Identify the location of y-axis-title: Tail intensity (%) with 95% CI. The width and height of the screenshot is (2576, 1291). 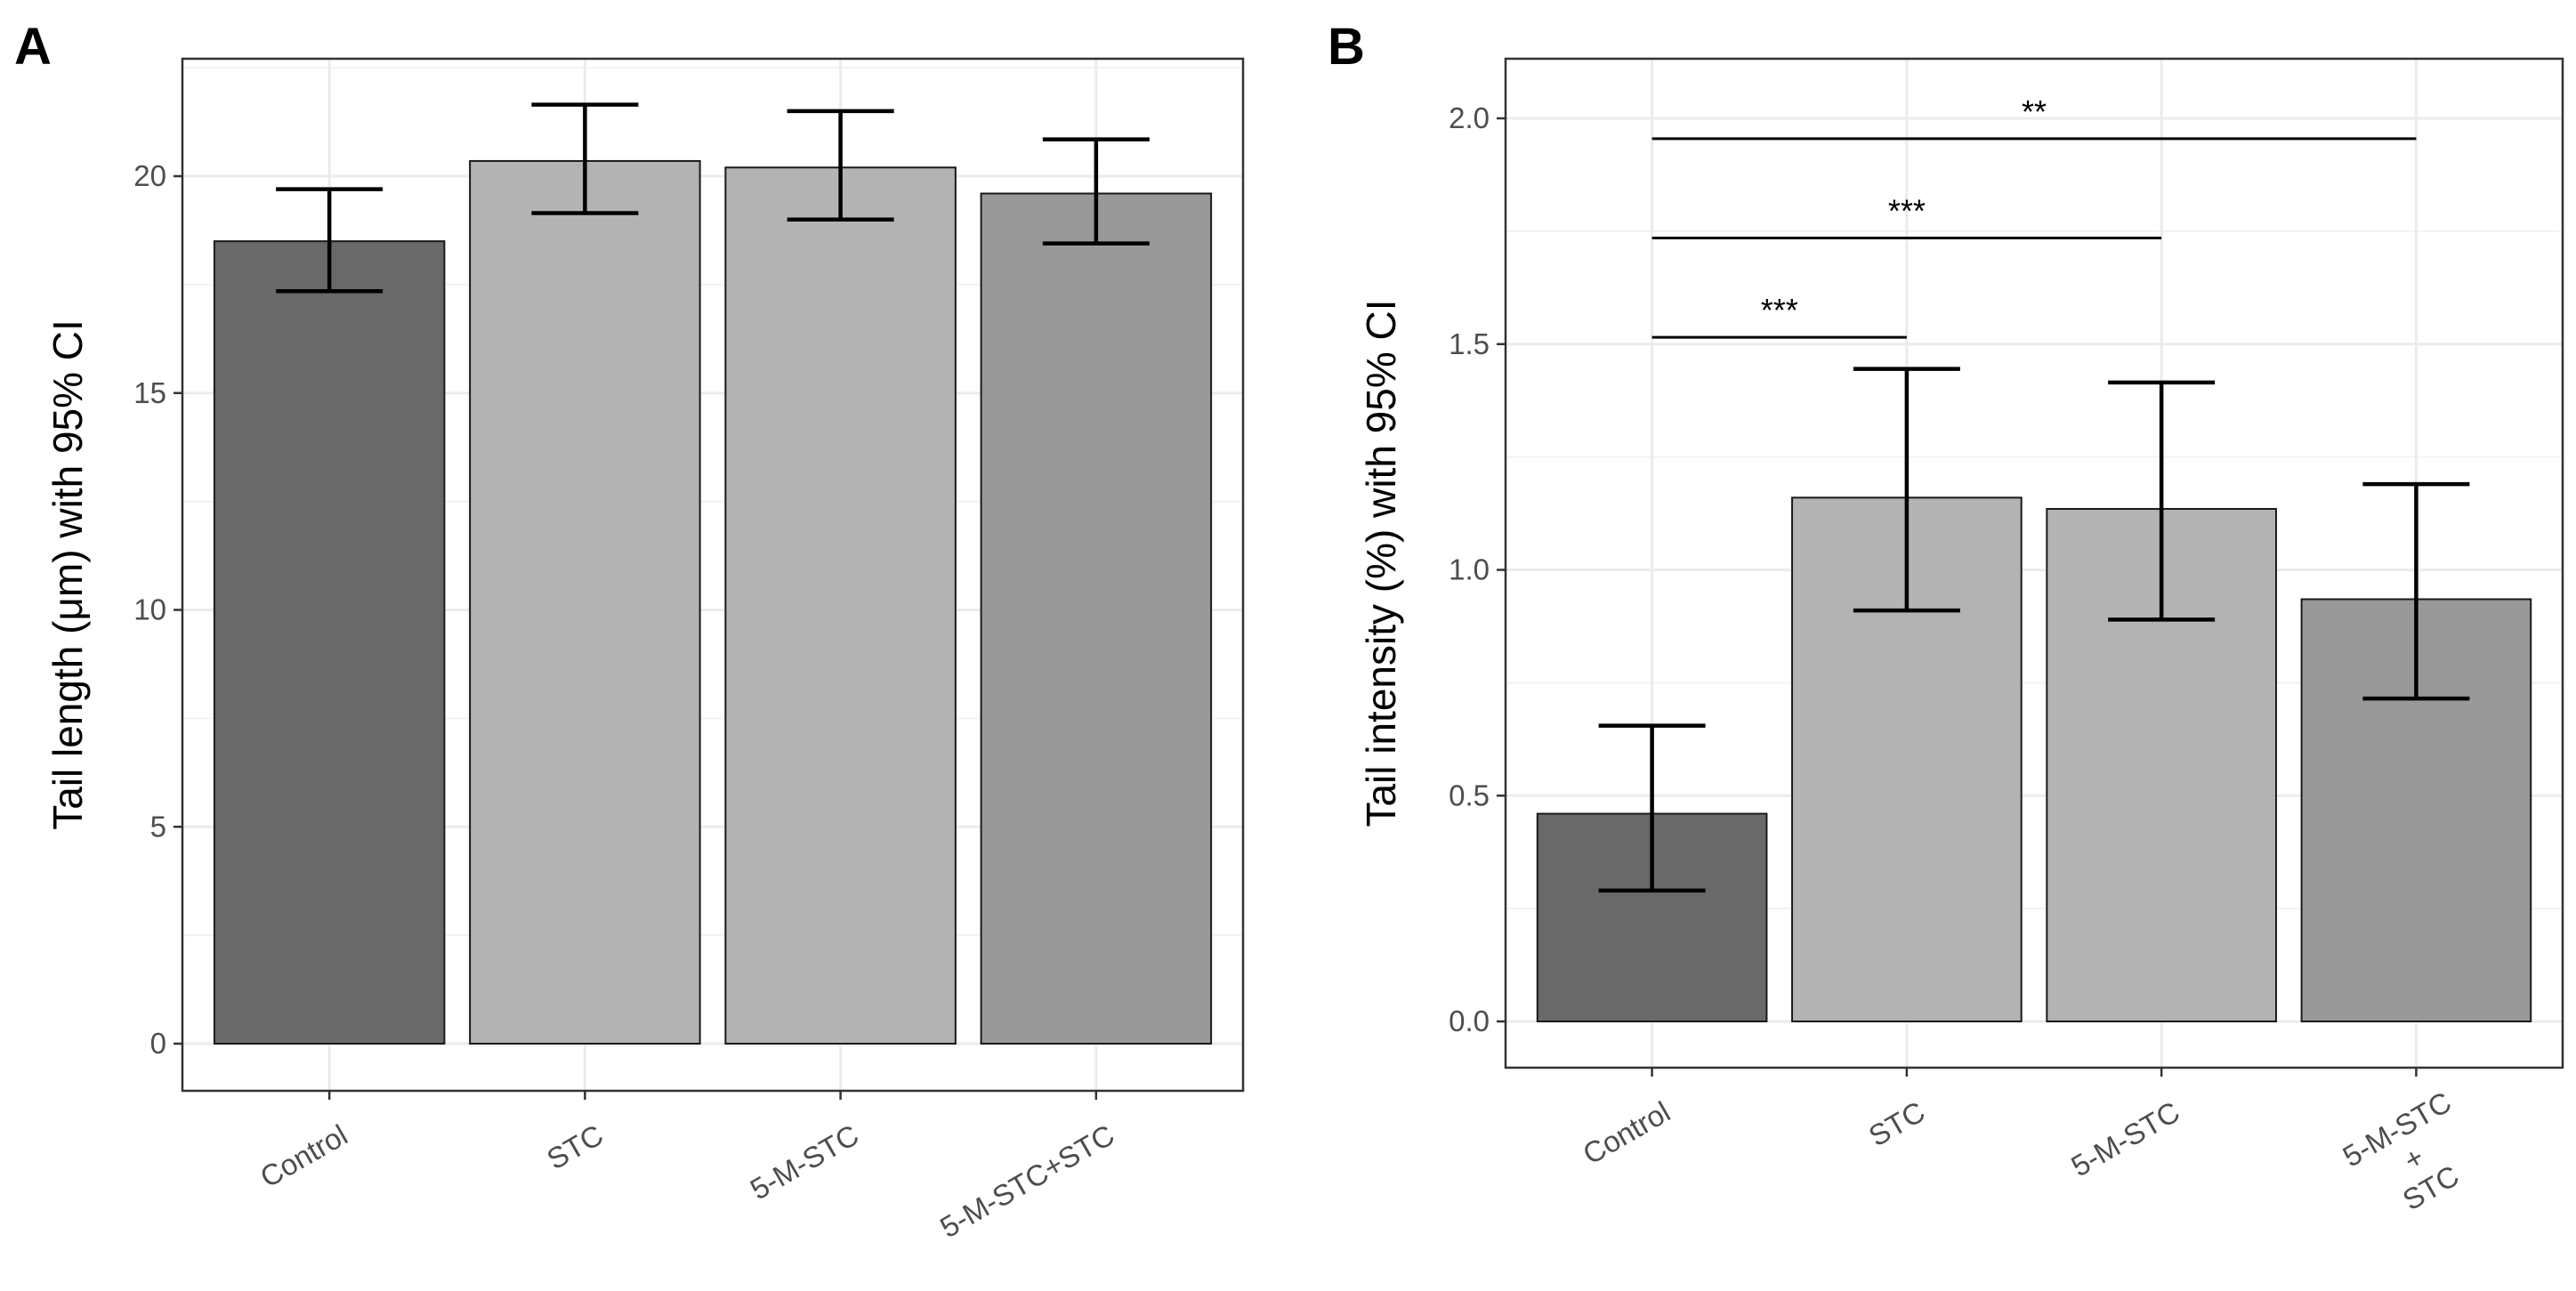
(1381, 563).